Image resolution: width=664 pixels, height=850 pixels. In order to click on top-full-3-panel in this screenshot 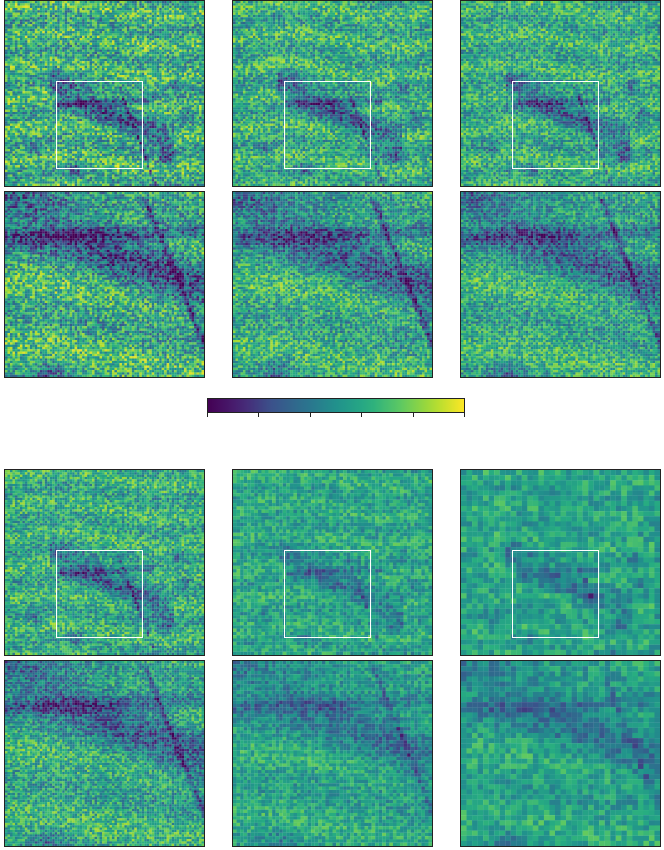, I will do `click(560, 93)`.